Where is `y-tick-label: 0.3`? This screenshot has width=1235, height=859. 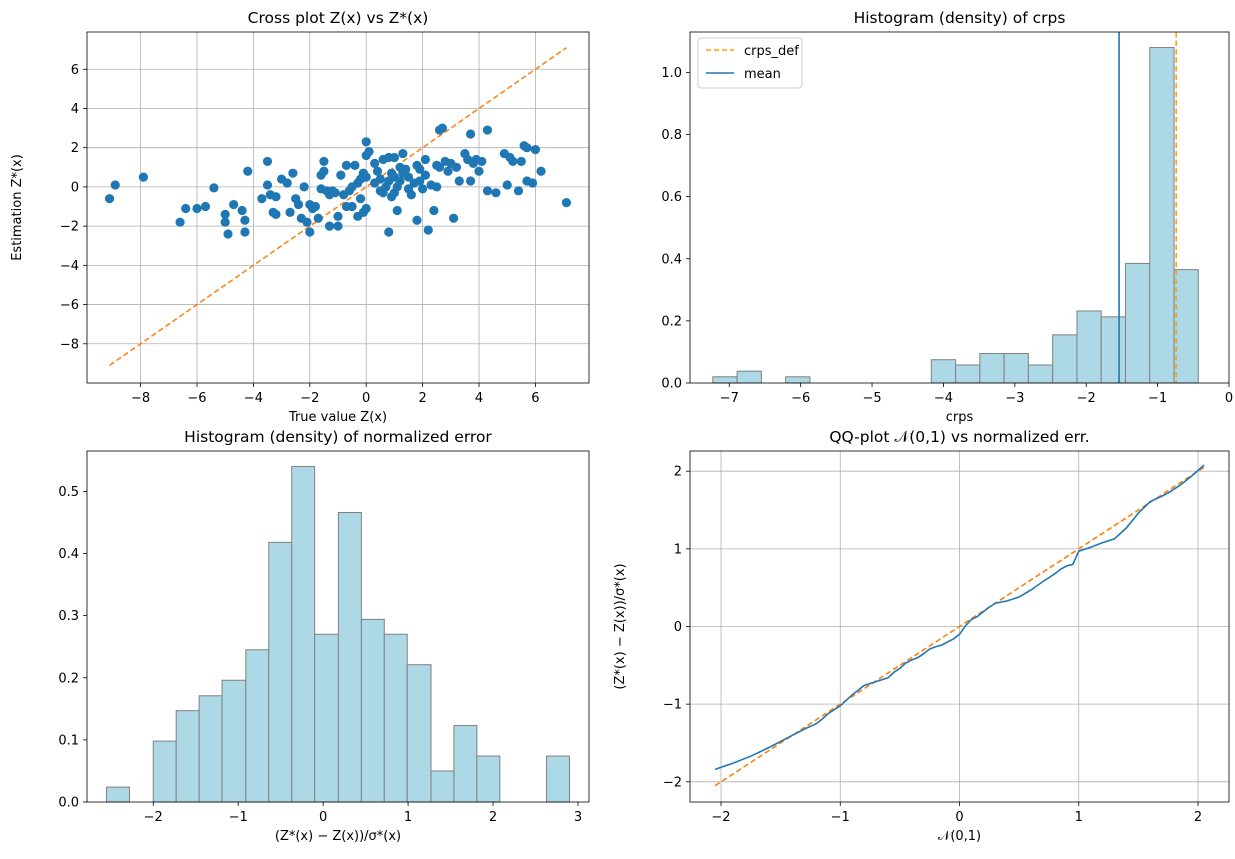
y-tick-label: 0.3 is located at coordinates (68, 616).